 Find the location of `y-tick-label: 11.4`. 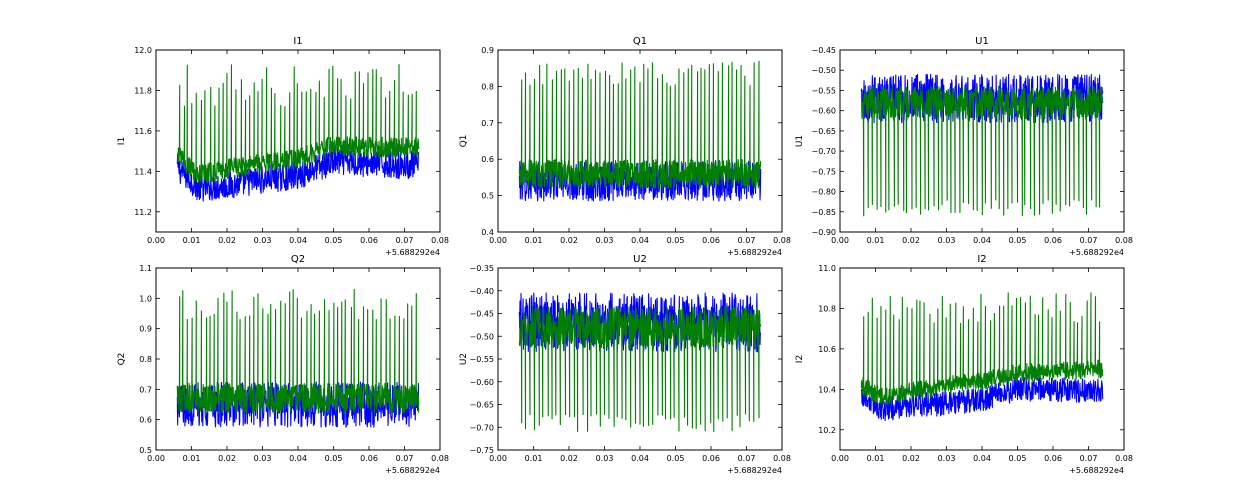

y-tick-label: 11.4 is located at coordinates (143, 171).